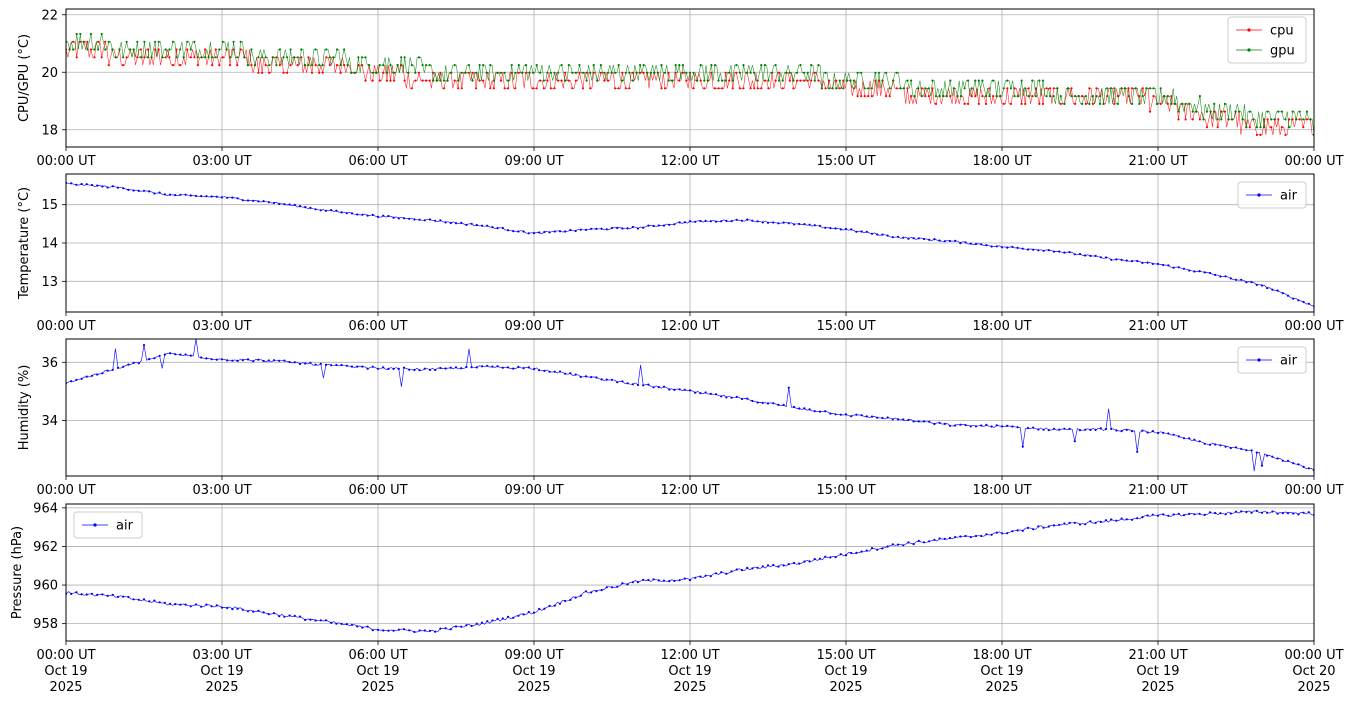  Describe the element at coordinates (49, 73) in the screenshot. I see `y-tick-label: 20` at that location.